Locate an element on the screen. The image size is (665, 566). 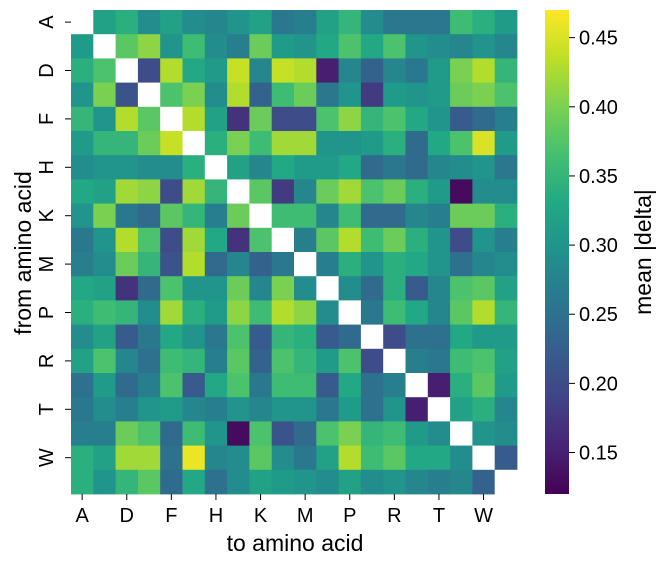
heatmap-cell-P-P is located at coordinates (350, 312).